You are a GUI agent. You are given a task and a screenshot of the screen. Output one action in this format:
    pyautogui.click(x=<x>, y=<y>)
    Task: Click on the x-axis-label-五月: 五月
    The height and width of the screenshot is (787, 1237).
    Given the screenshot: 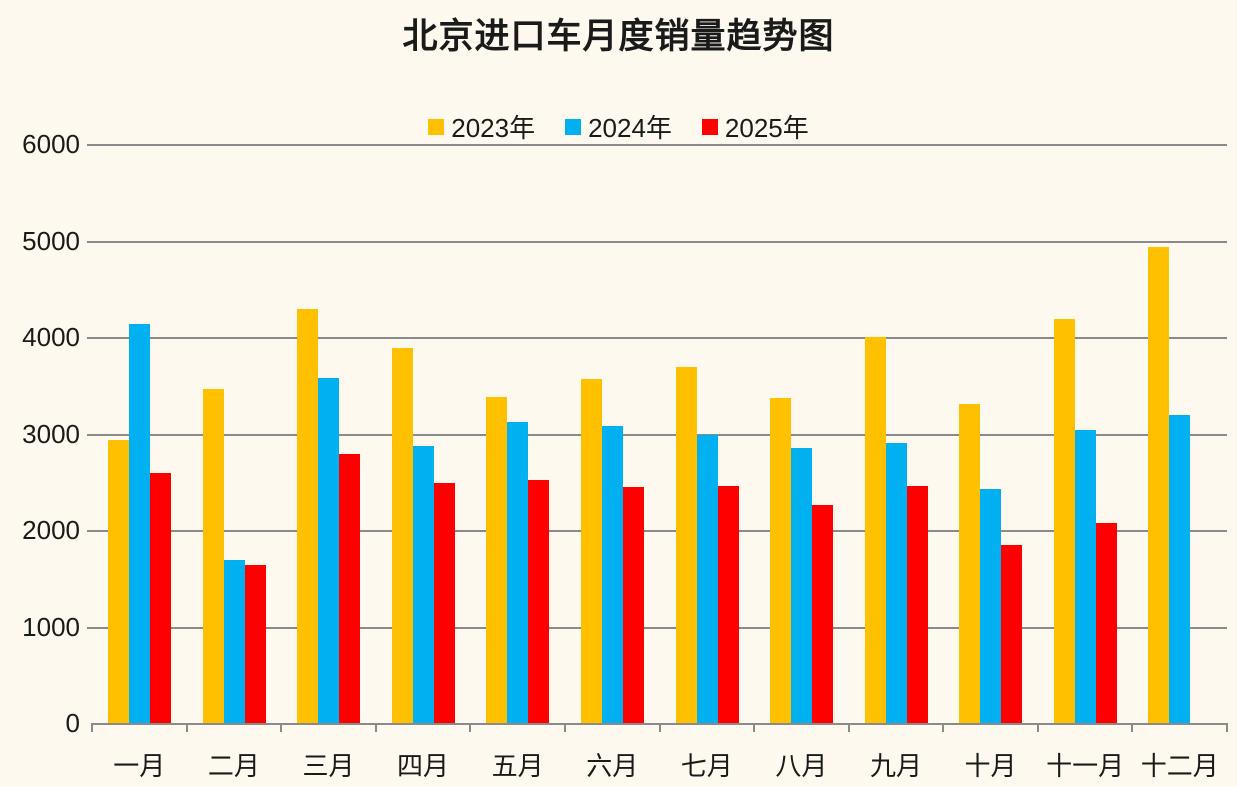 What is the action you would take?
    pyautogui.click(x=517, y=766)
    